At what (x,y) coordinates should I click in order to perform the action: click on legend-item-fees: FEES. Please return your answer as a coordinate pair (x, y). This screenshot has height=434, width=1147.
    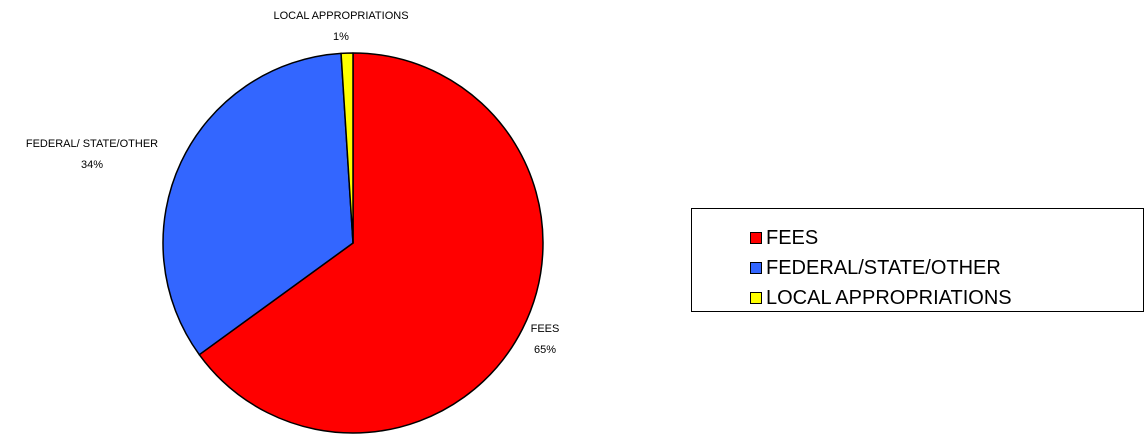
    Looking at the image, I should click on (784, 238).